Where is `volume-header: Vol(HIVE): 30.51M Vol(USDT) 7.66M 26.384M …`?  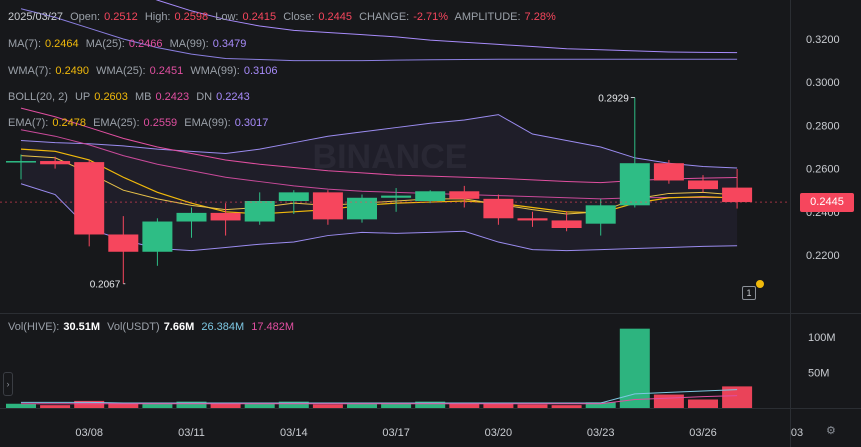 volume-header: Vol(HIVE): 30.51M Vol(USDT) 7.66M 26.384M … is located at coordinates (153, 327).